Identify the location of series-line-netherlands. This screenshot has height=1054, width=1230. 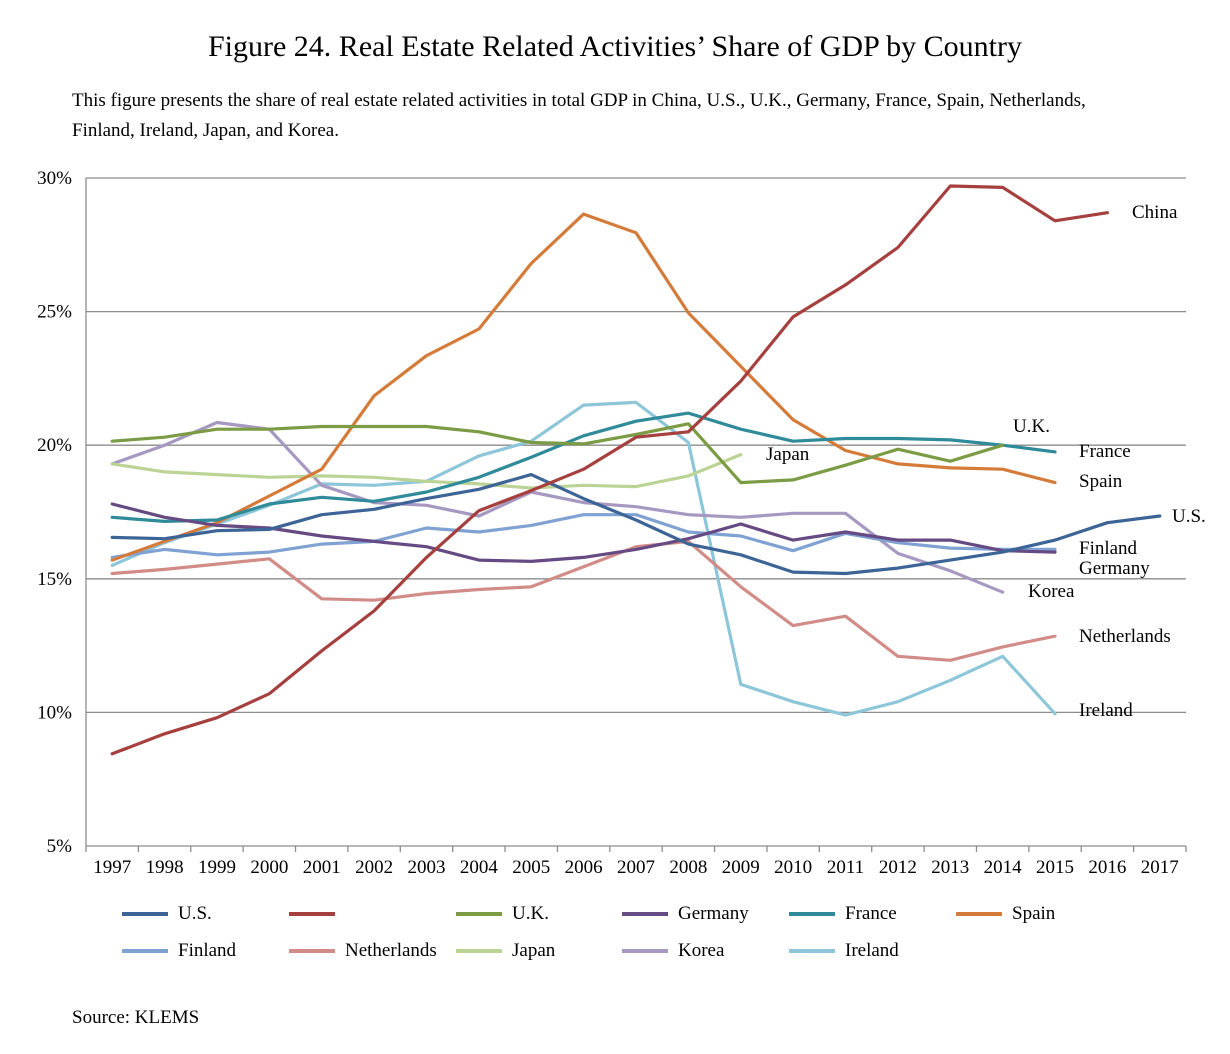
(583, 600).